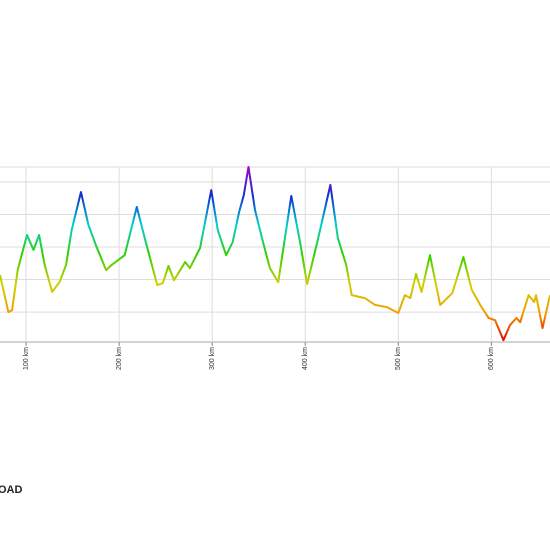 The image size is (550, 550). I want to click on x-tick-label: 300 km, so click(212, 358).